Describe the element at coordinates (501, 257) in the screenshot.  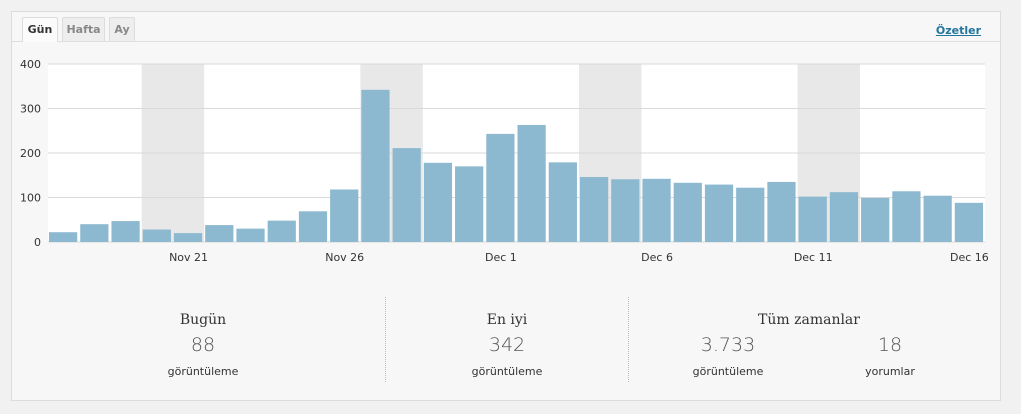
I see `x-tick-label: Dec 1` at that location.